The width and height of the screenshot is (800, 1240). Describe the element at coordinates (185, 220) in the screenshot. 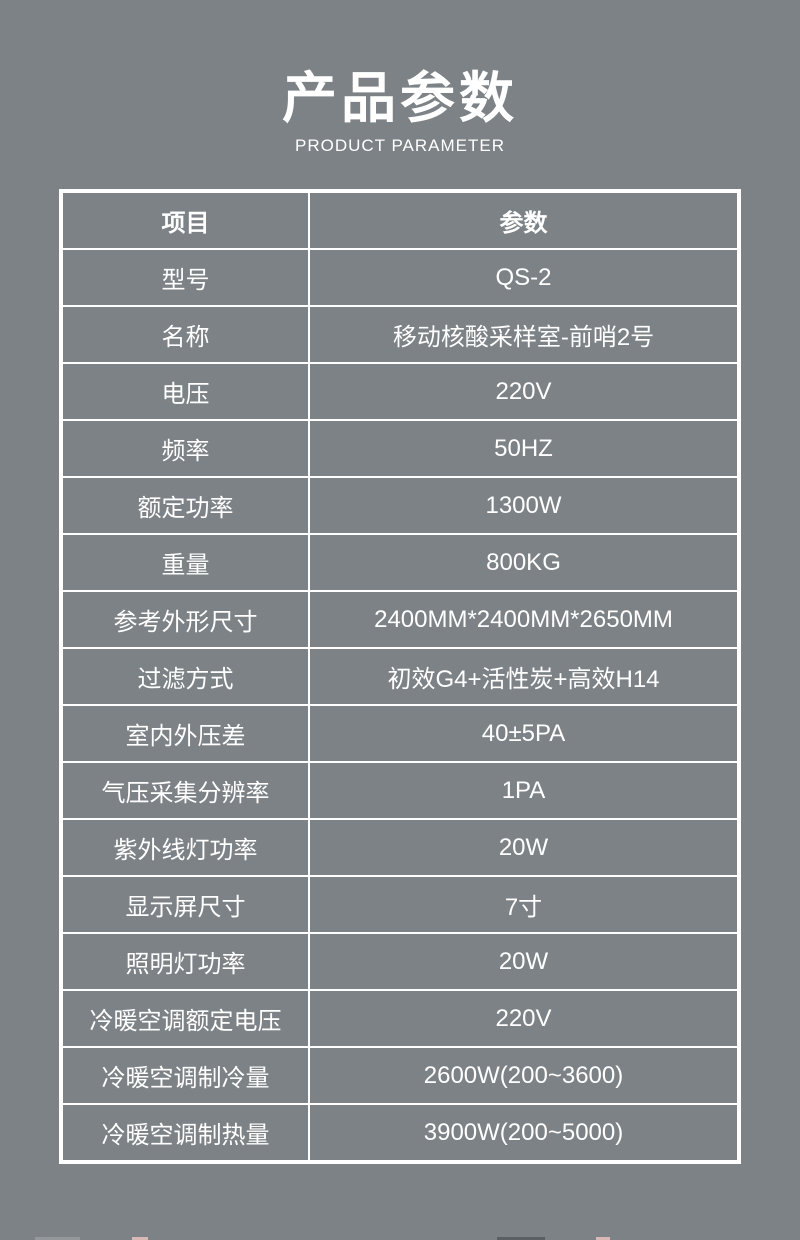

I see `column-header-item: 项目` at that location.